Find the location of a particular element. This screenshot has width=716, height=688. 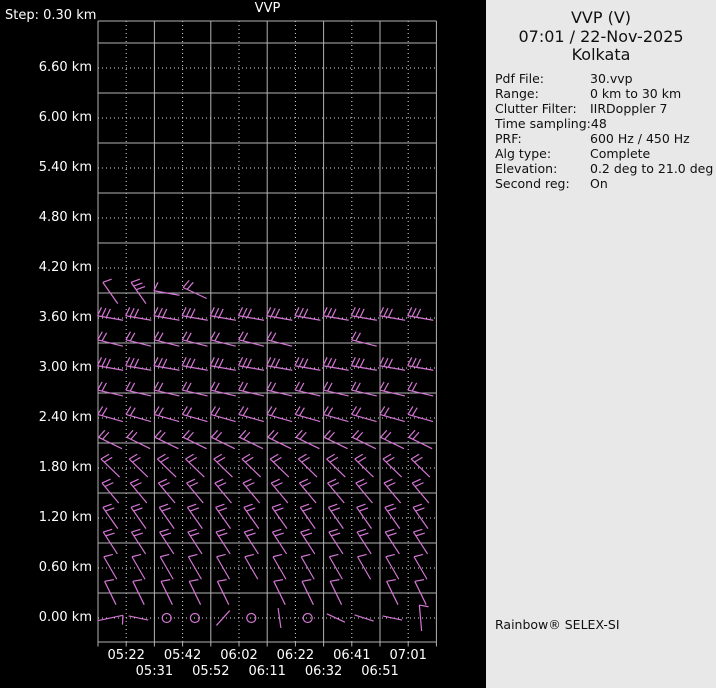

parameter-label: Time sampling: is located at coordinates (543, 123).